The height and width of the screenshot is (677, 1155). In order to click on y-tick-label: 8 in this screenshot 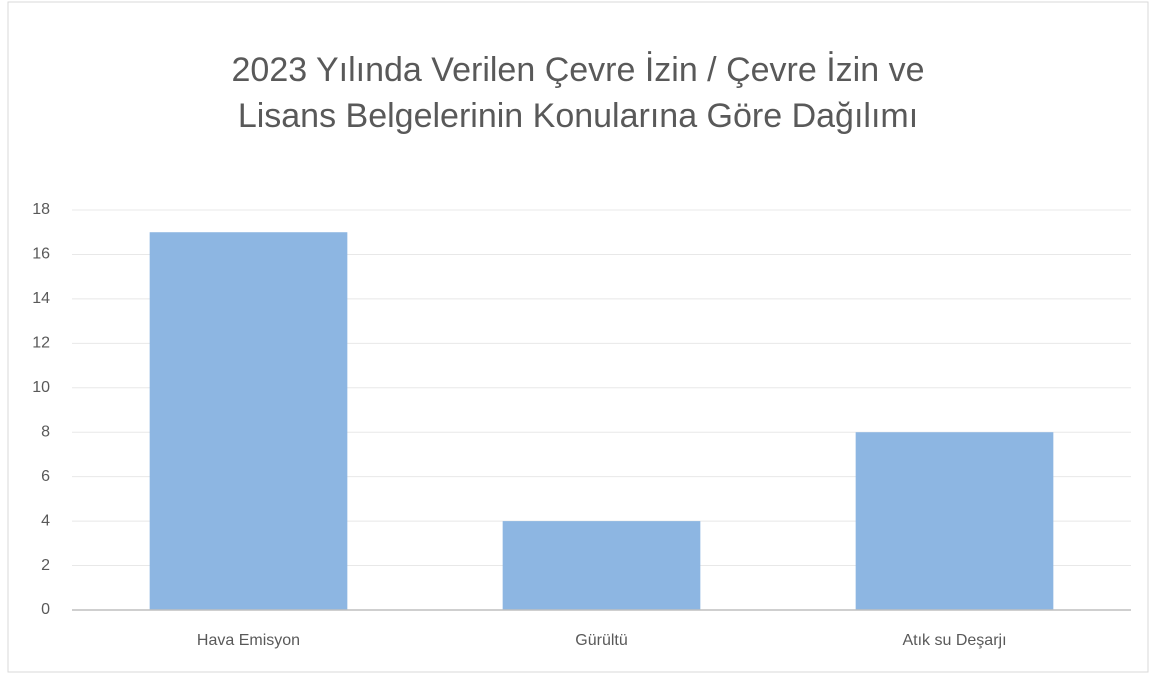, I will do `click(45, 431)`.